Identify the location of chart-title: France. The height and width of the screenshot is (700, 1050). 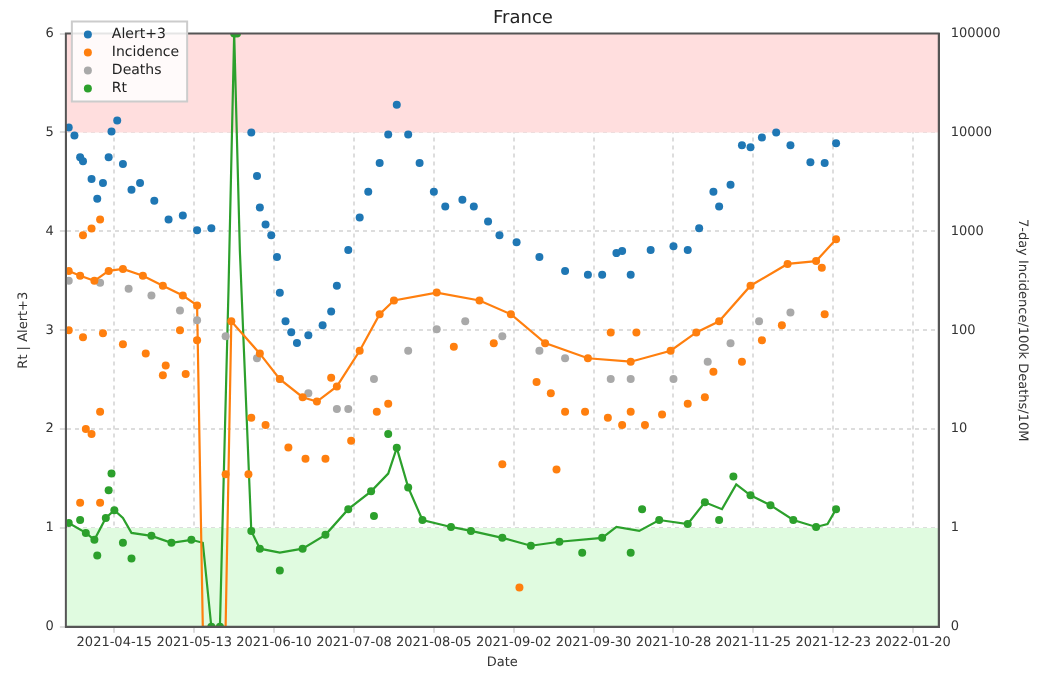
(523, 19).